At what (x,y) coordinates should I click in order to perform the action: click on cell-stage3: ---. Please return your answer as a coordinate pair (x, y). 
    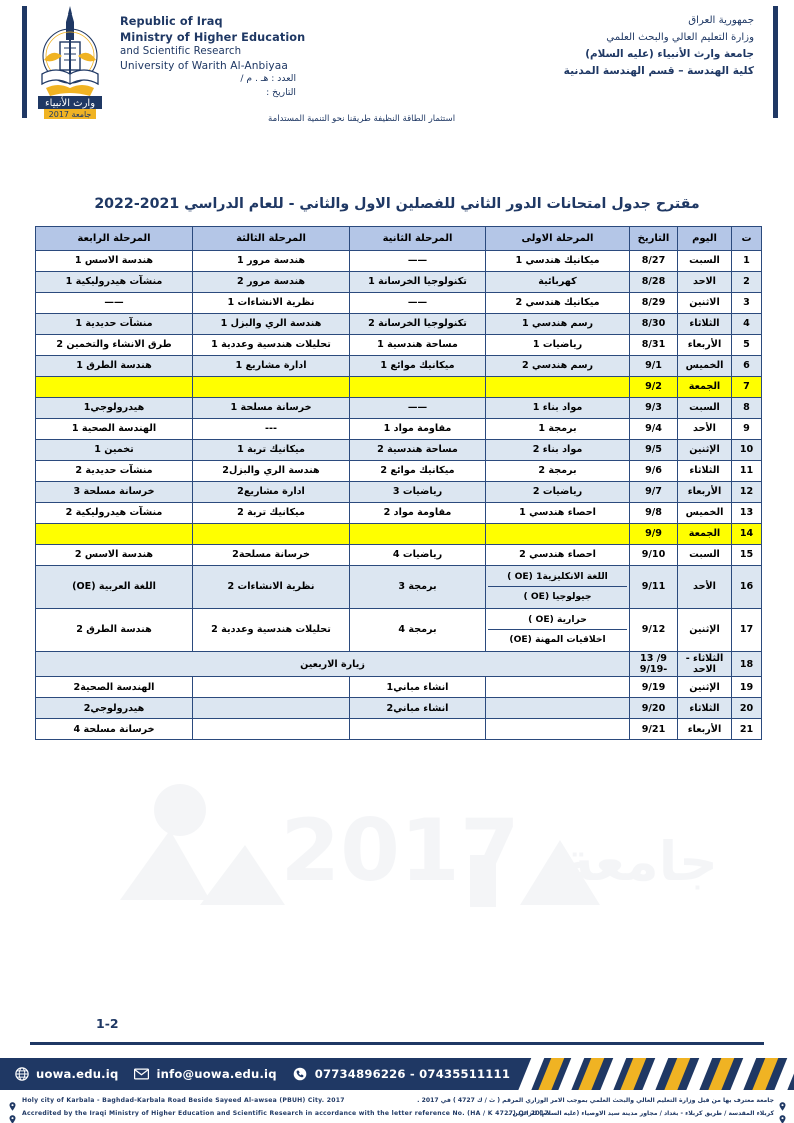
    Looking at the image, I should click on (271, 429).